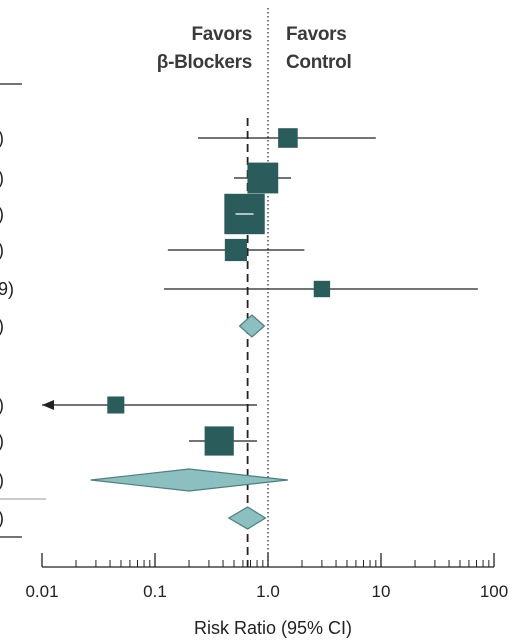  Describe the element at coordinates (155, 591) in the screenshot. I see `x-tick-label: 0.1` at that location.